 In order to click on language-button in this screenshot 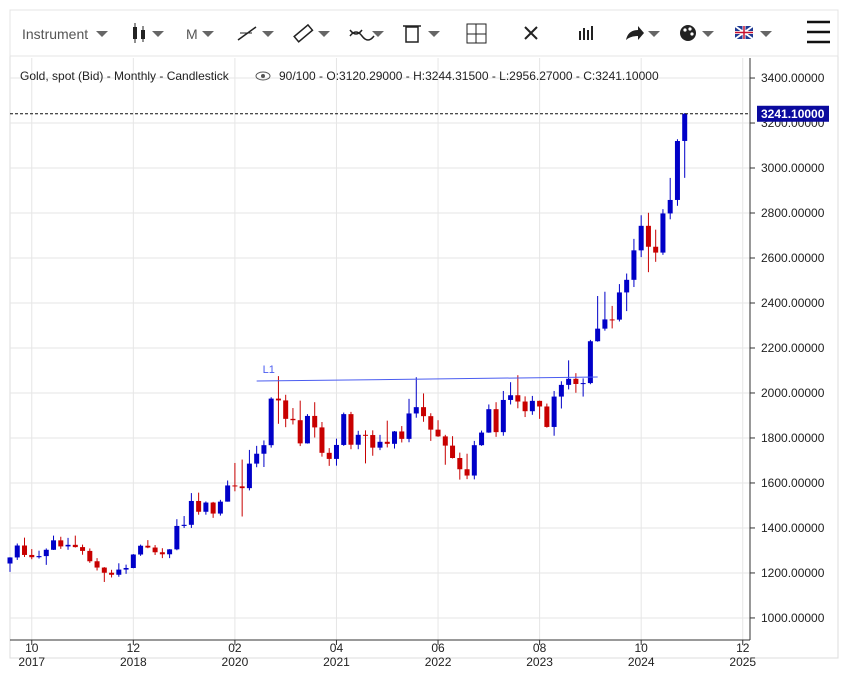, I will do `click(753, 32)`.